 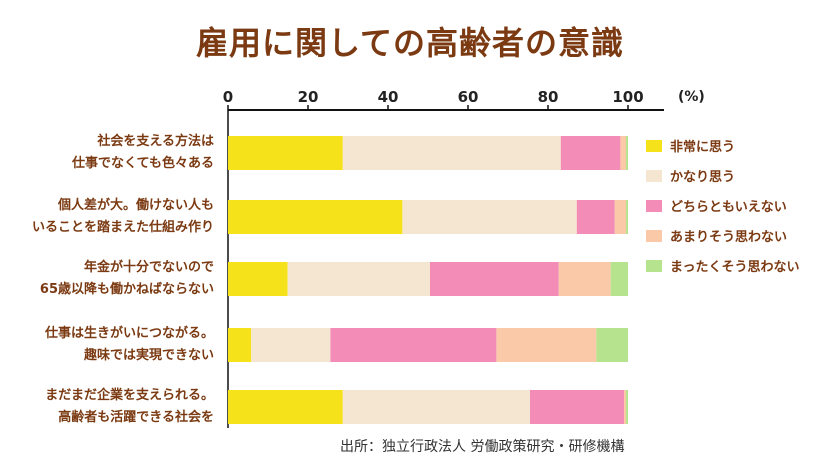 I want to click on category-label: 社会を支える方法は仕事でなくても色々ある, so click(x=114, y=153).